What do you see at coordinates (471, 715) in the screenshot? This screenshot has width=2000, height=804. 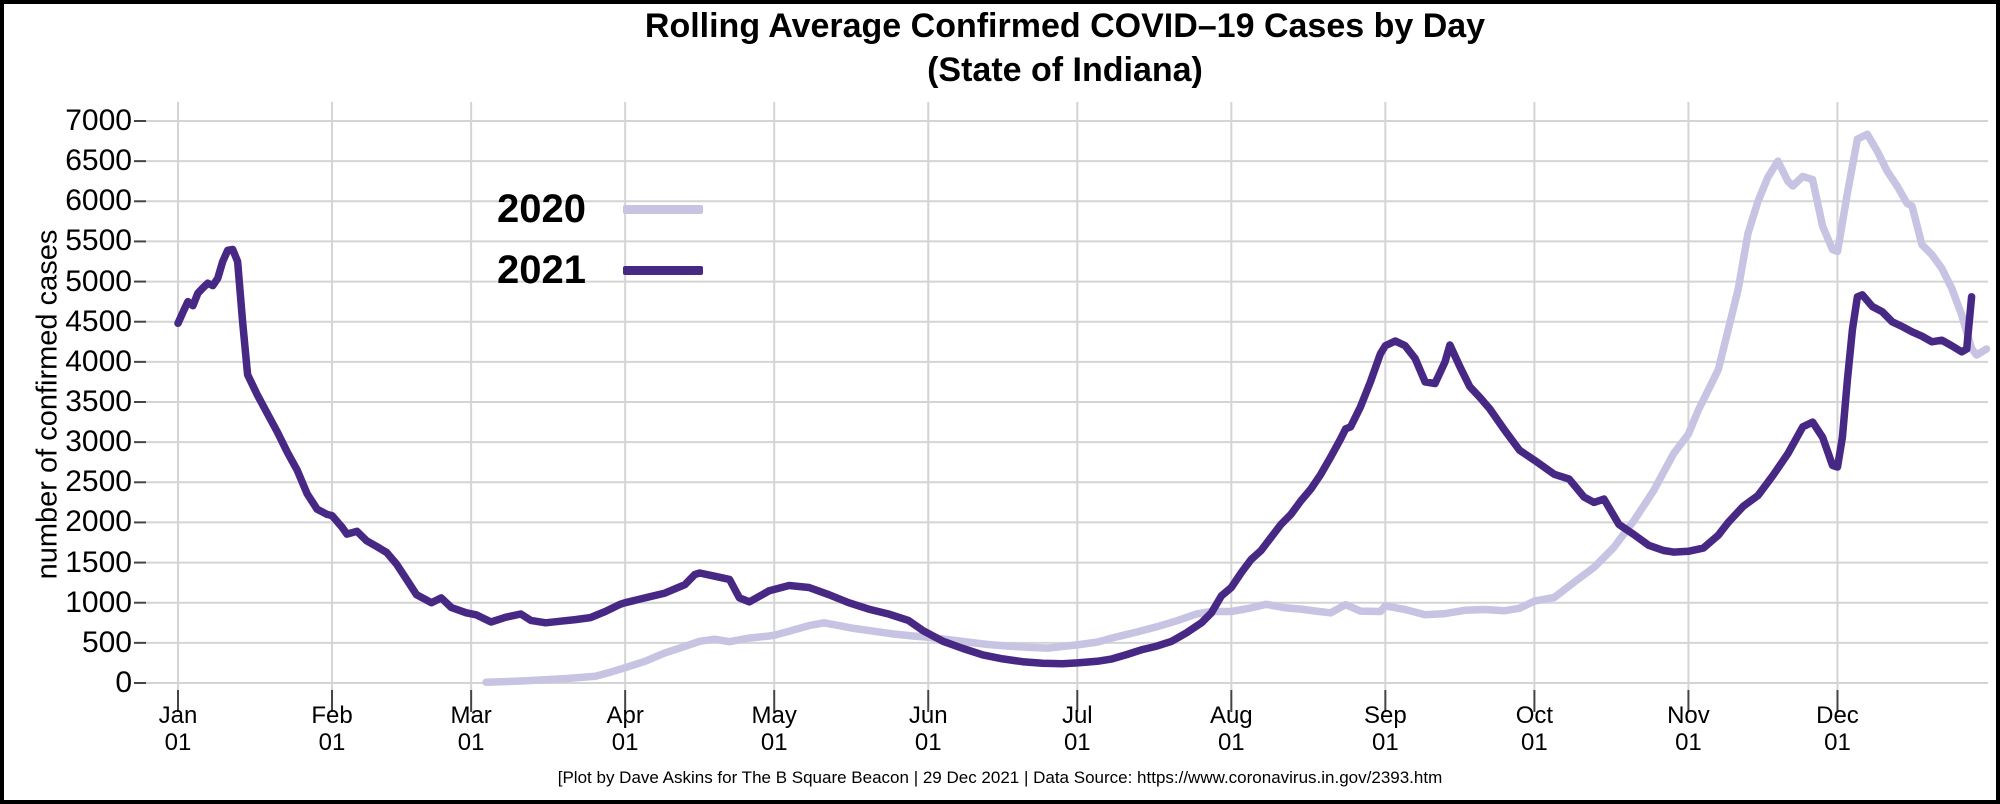 I see `x-tick-month: Mar` at bounding box center [471, 715].